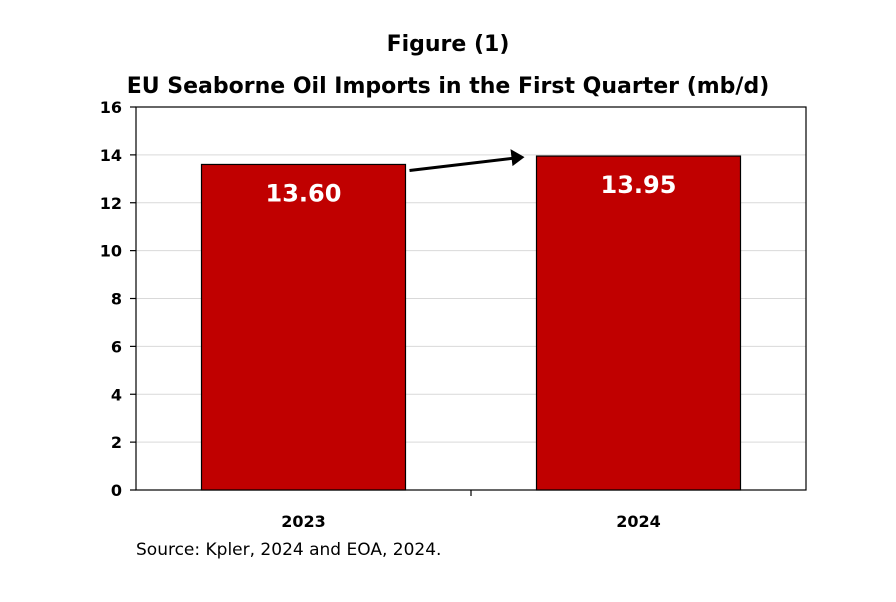 This screenshot has width=896, height=602. Describe the element at coordinates (111, 203) in the screenshot. I see `y-tick-label: 12` at that location.